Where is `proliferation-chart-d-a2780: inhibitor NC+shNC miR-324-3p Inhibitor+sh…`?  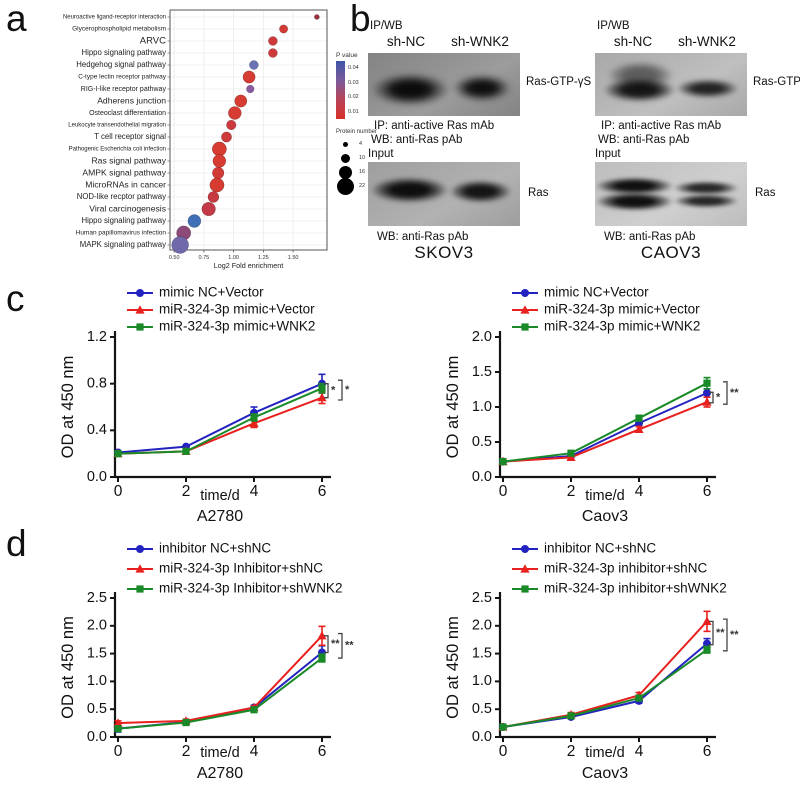 proliferation-chart-d-a2780: inhibitor NC+shNC miR-324-3p Inhibitor+sh… is located at coordinates (206, 661).